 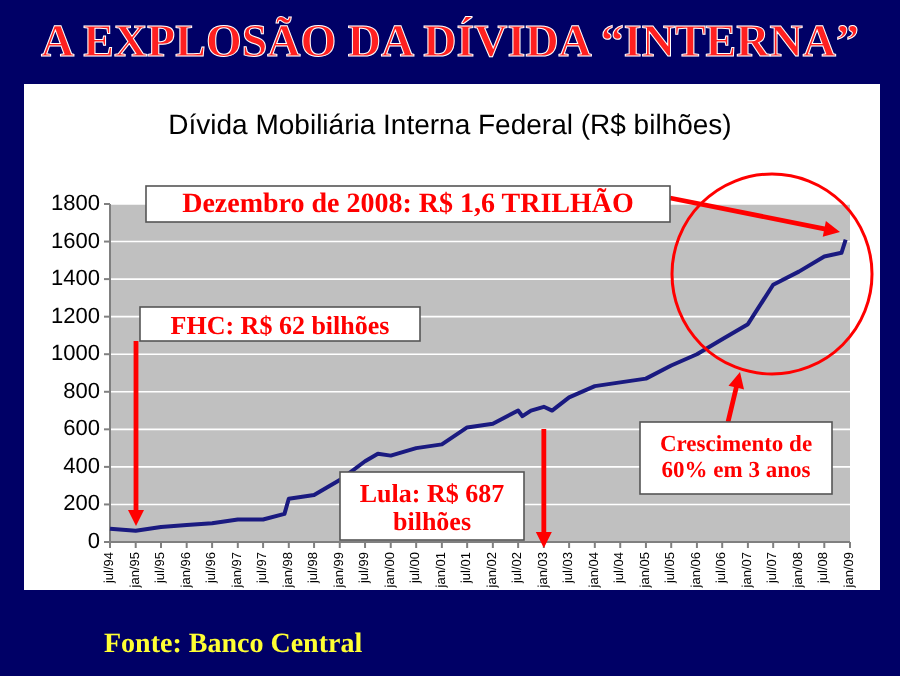 What do you see at coordinates (408, 202) in the screenshot?
I see `annotation: Dezembro de 2008: R$ 1,6 TRILHÃO` at bounding box center [408, 202].